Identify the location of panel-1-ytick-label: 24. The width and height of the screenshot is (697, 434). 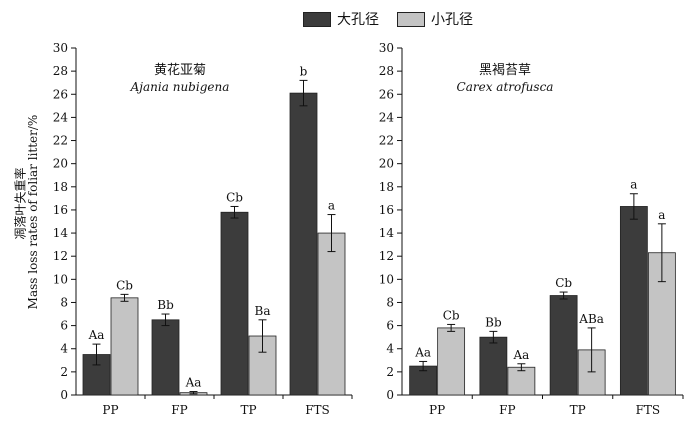
(61, 117).